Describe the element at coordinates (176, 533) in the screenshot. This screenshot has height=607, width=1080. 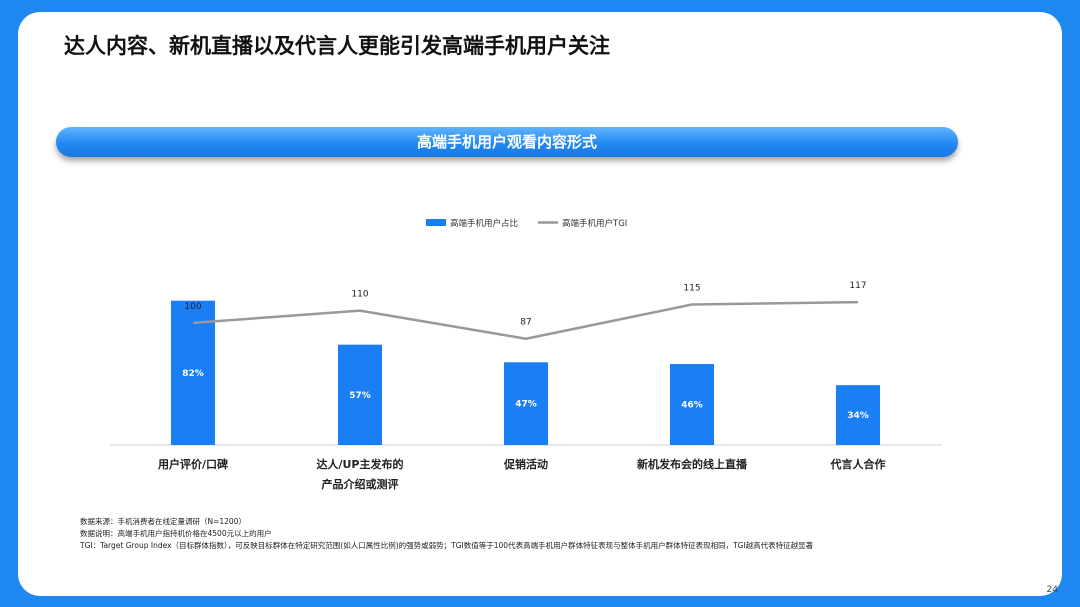
I see `note-definition: 数据说明：高端手机用户指持机价格在4500元以上的用户` at that location.